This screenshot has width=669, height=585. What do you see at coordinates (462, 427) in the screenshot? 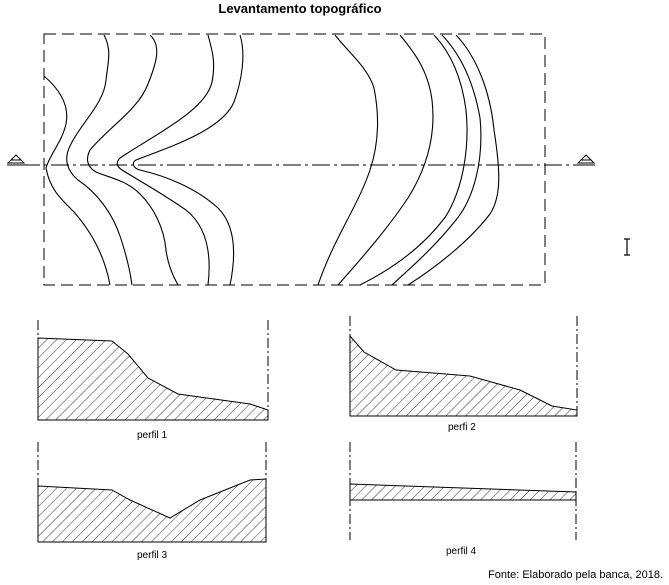
I see `profile-2-caption: perfi 2` at bounding box center [462, 427].